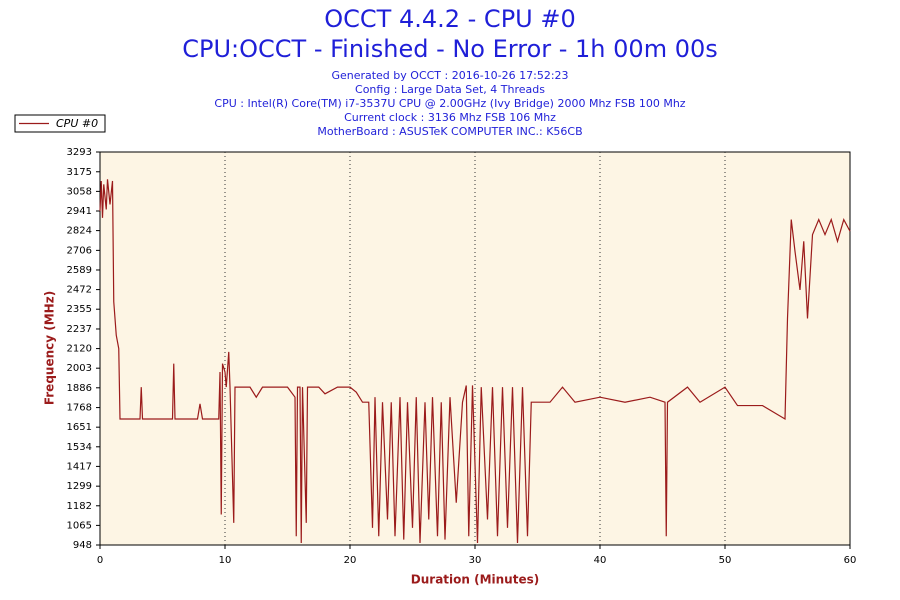  Describe the element at coordinates (79, 191) in the screenshot. I see `y-tick-label: 3058` at that location.